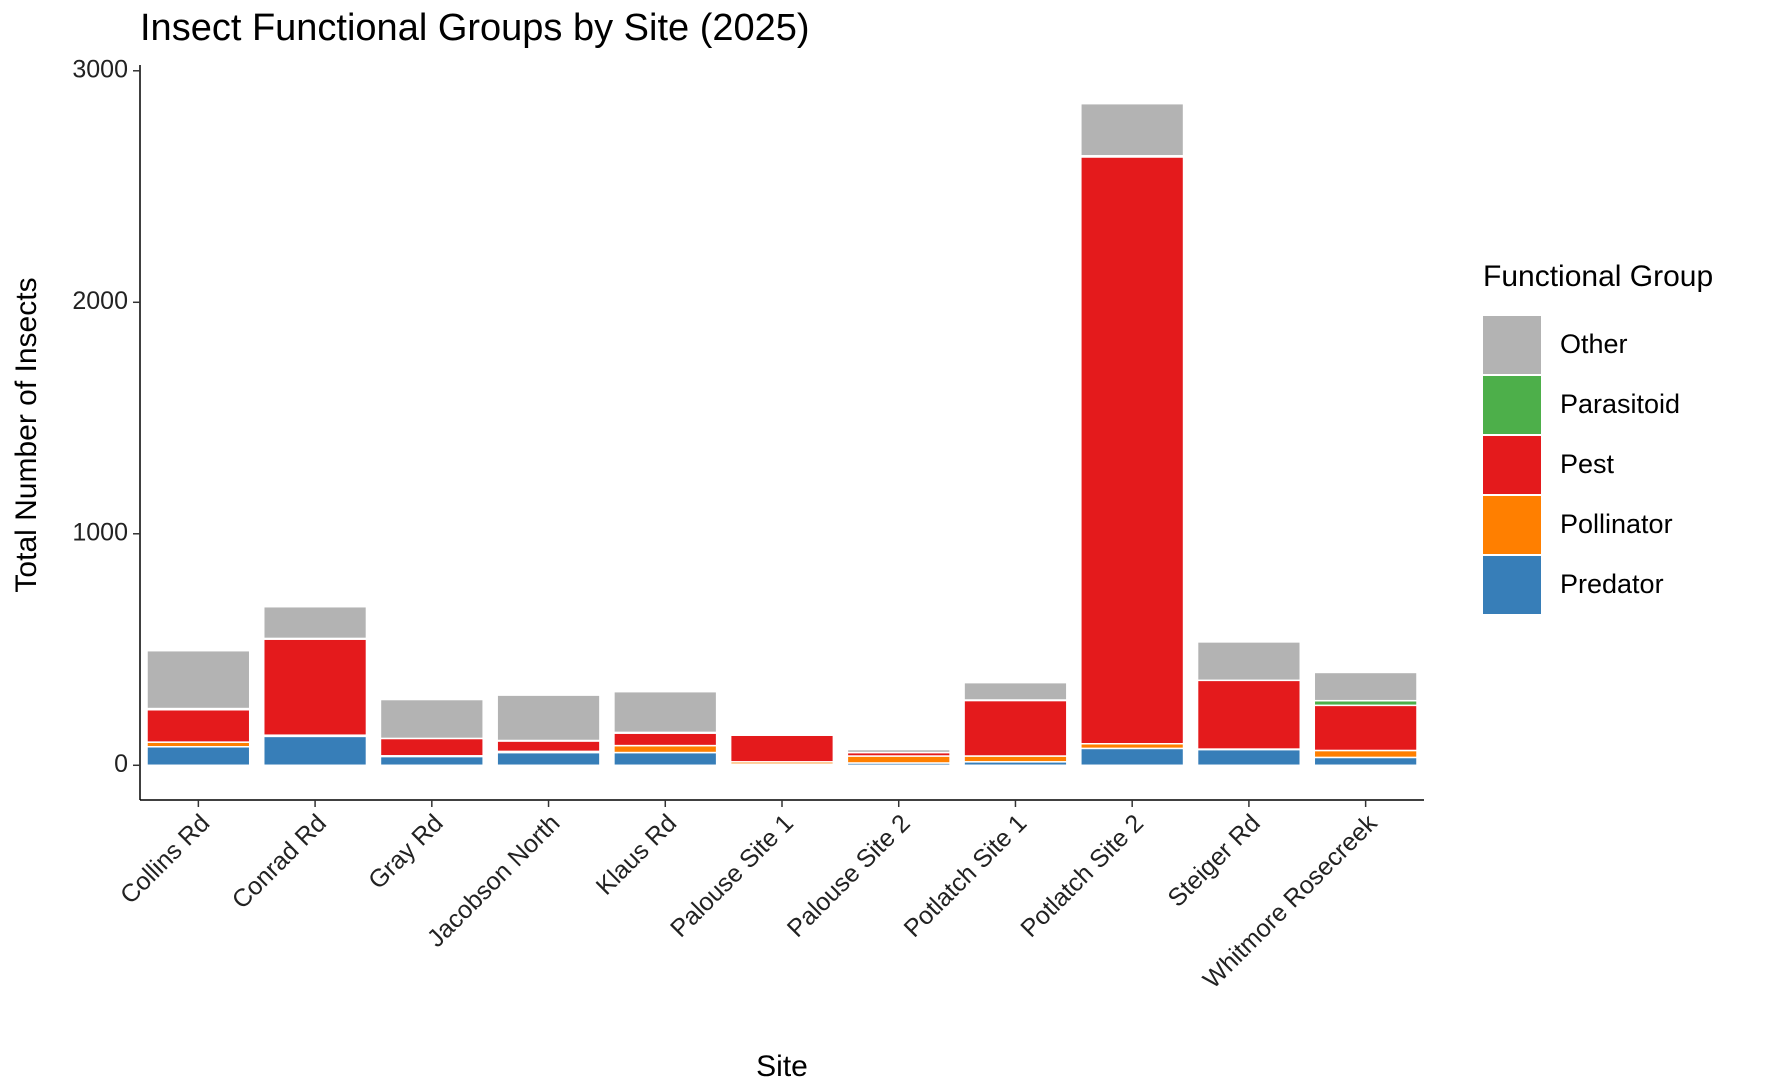 The width and height of the screenshot is (1780, 1088). What do you see at coordinates (782, 1066) in the screenshot?
I see `x-axis-title: Site` at bounding box center [782, 1066].